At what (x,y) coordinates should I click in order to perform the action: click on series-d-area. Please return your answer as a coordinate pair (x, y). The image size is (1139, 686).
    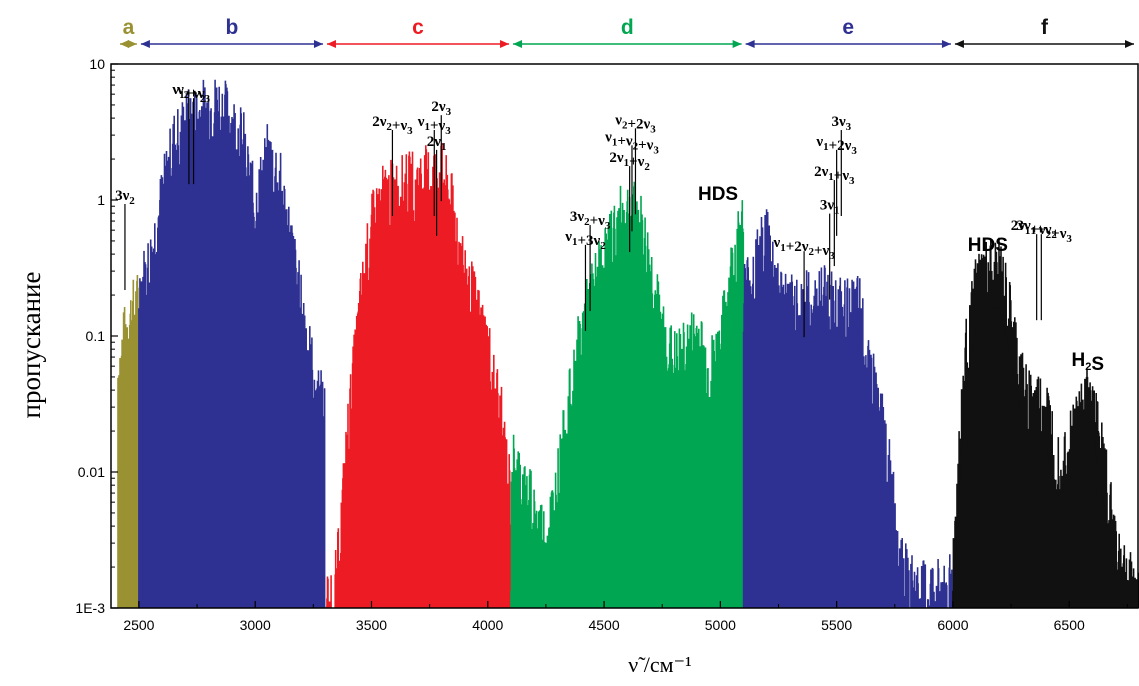
    Looking at the image, I should click on (627, 428).